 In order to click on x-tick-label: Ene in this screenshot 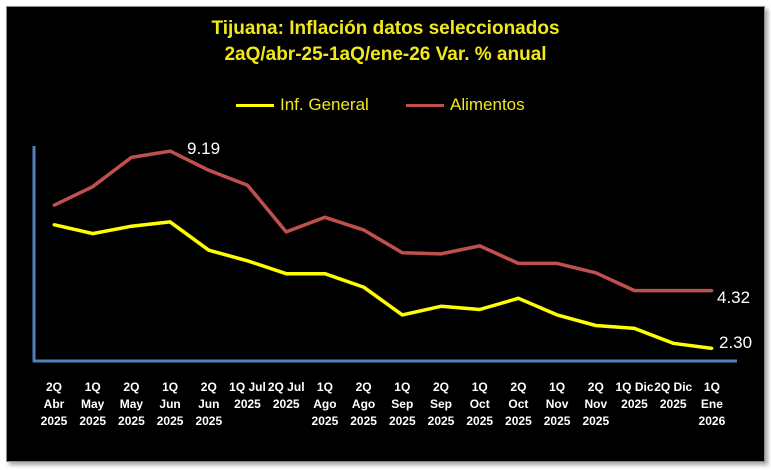, I will do `click(712, 404)`.